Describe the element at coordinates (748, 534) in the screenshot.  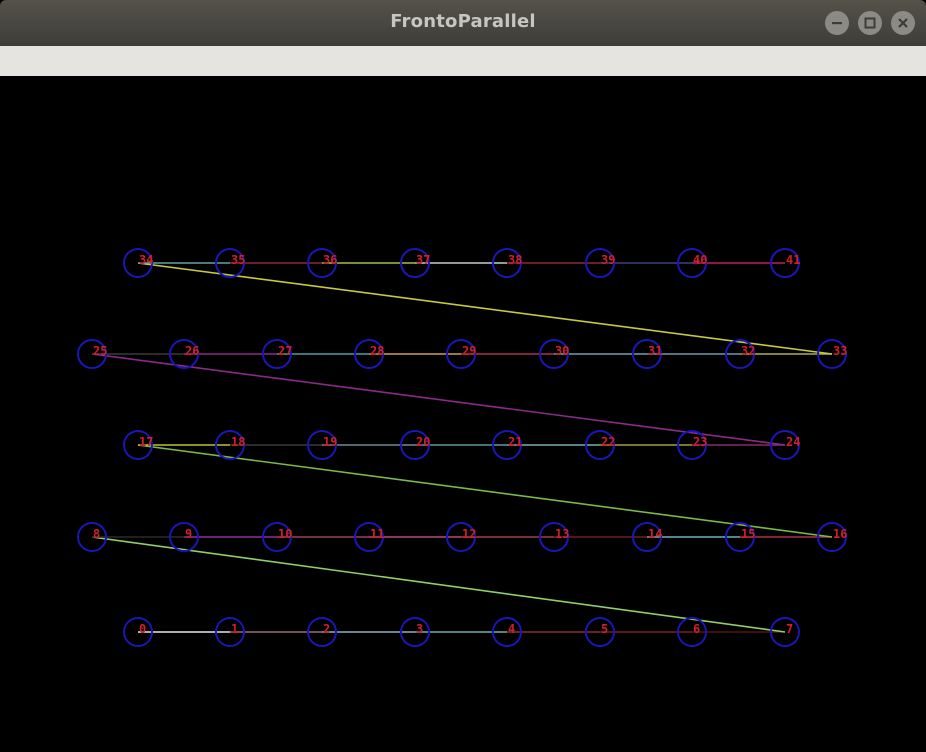
I see `corner-label: 15` at that location.